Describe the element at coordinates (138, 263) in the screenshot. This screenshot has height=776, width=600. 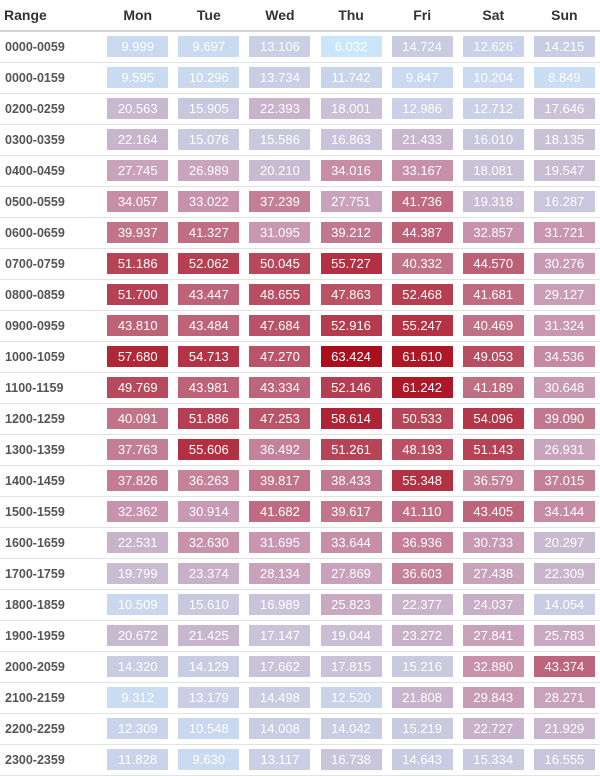
I see `heatmap-value: 51.186` at that location.